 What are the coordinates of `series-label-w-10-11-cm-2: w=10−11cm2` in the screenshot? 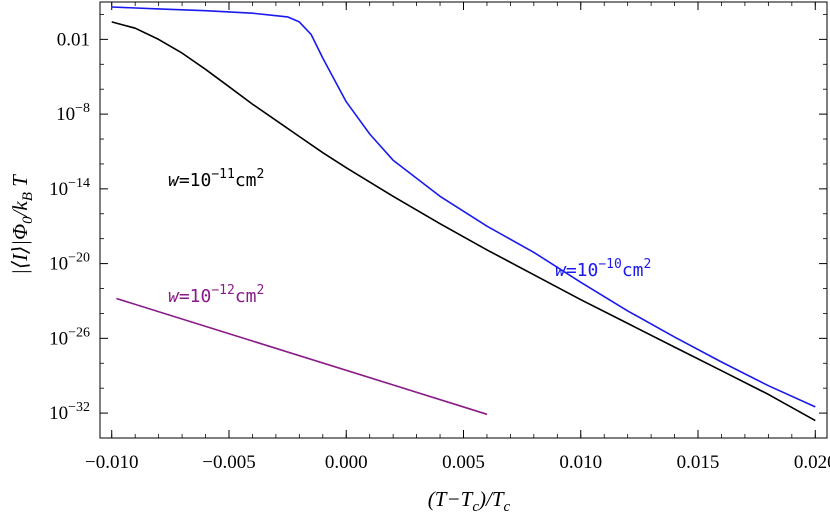 It's located at (216, 179).